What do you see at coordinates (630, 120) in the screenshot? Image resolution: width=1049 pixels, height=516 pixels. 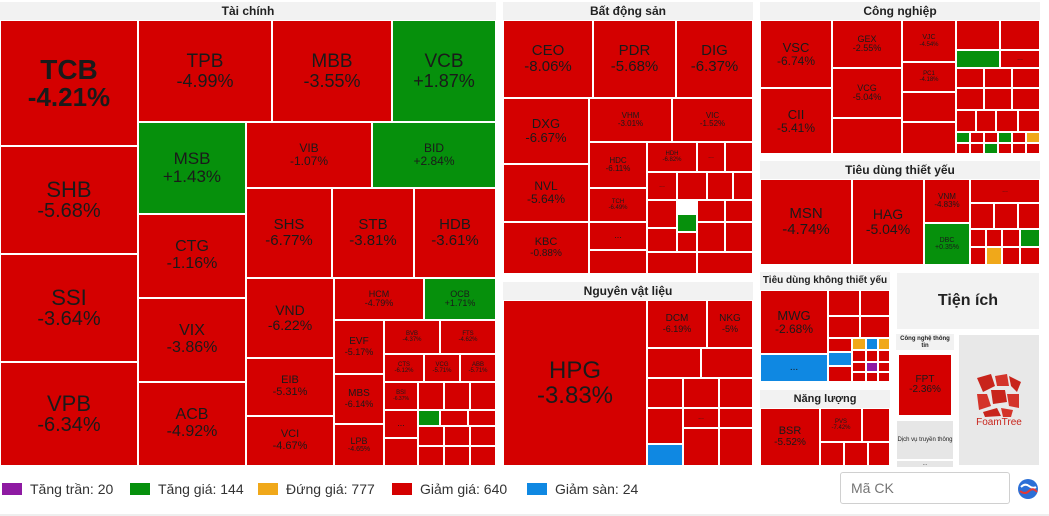 I see `tile-VHM: VHM -3.01%` at bounding box center [630, 120].